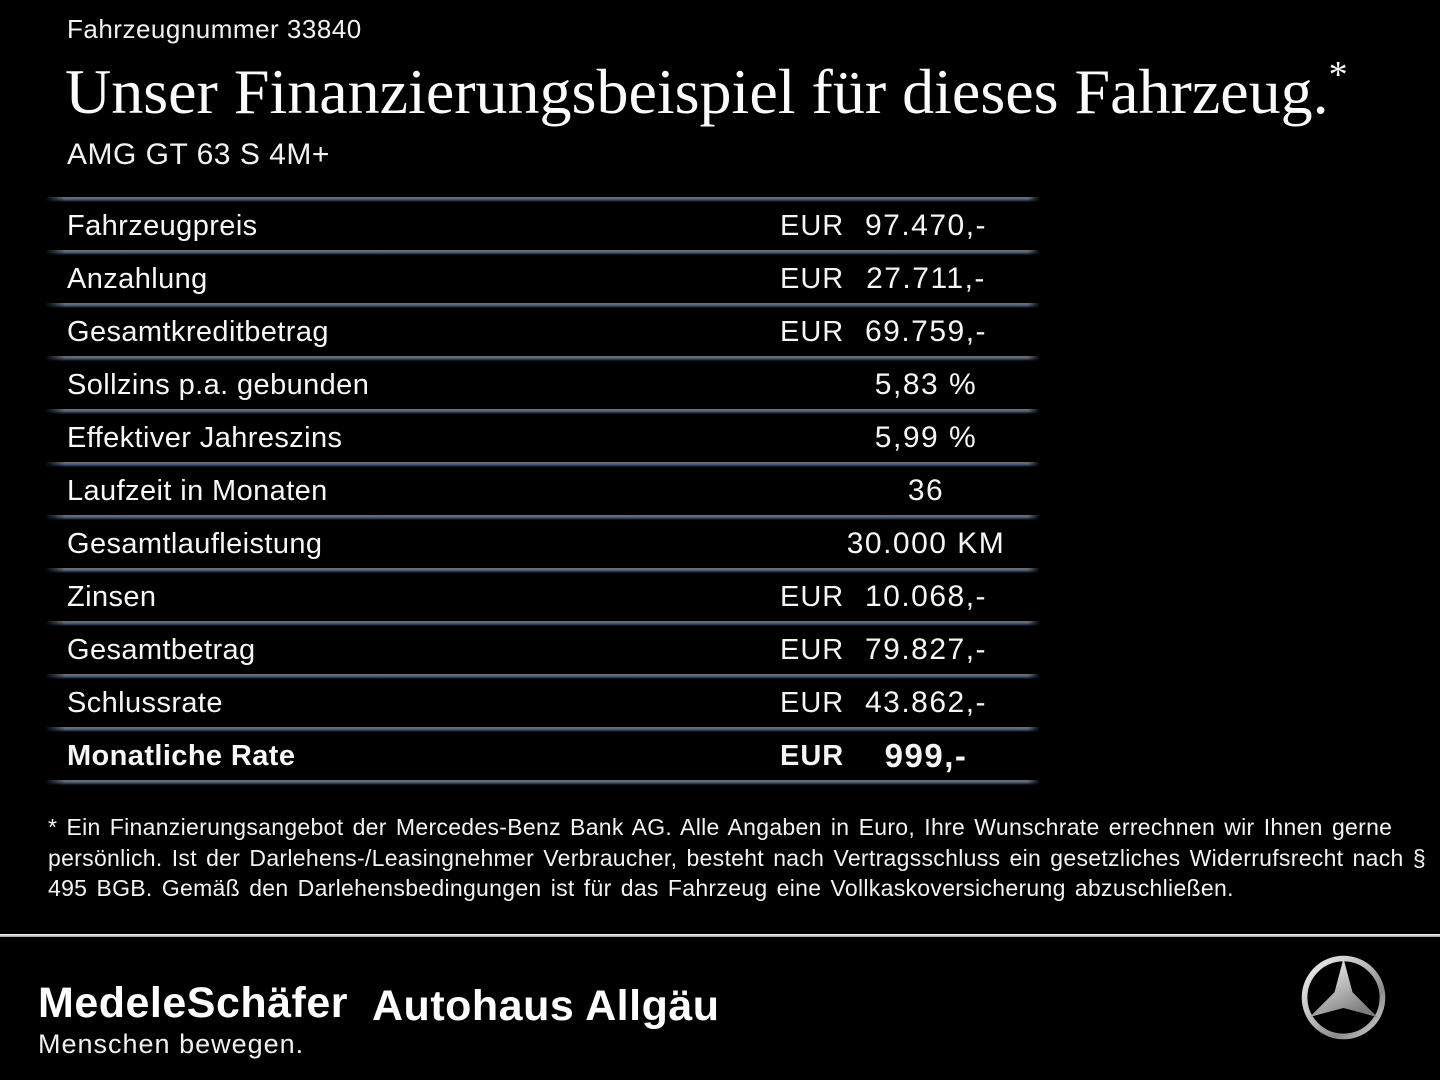 The image size is (1440, 1080). Describe the element at coordinates (198, 155) in the screenshot. I see `vehicle-model: AMG GT 63 S 4M+` at that location.